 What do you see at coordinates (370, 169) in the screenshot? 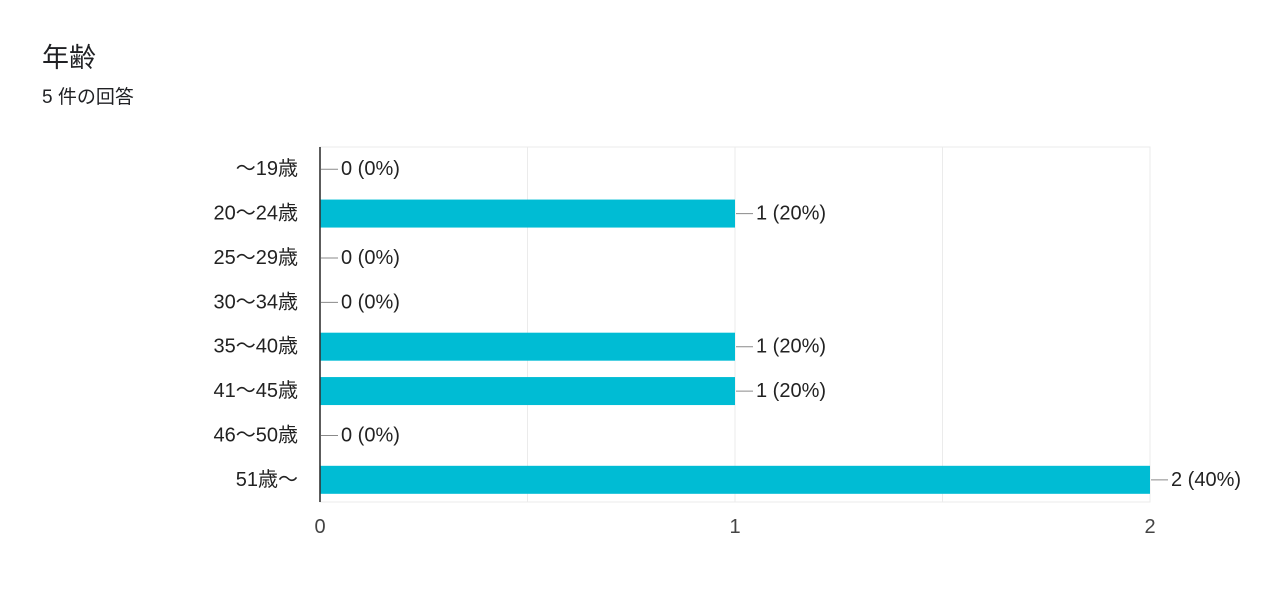
I see `data-label-0: 0 (0%)` at bounding box center [370, 169].